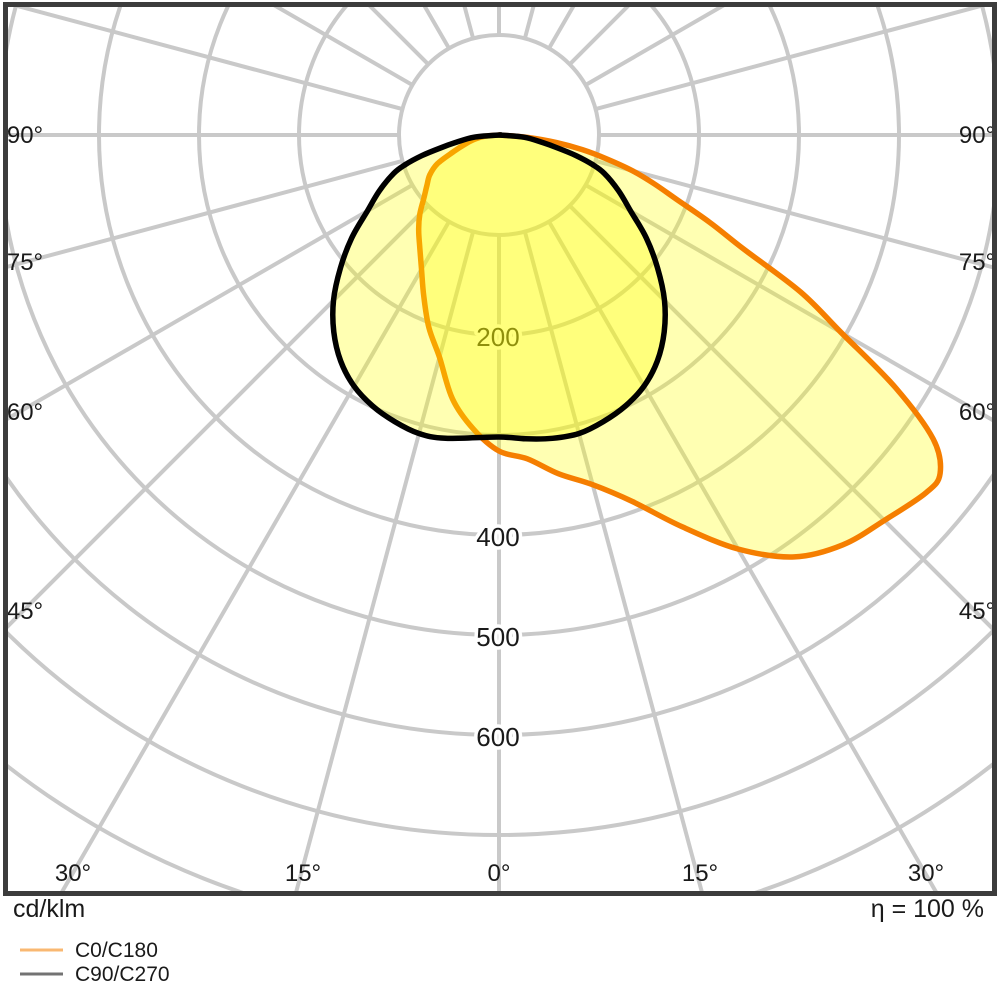 This screenshot has width=1000, height=1000. What do you see at coordinates (122, 974) in the screenshot?
I see `legend-label-c90-c270: C90/C270` at bounding box center [122, 974].